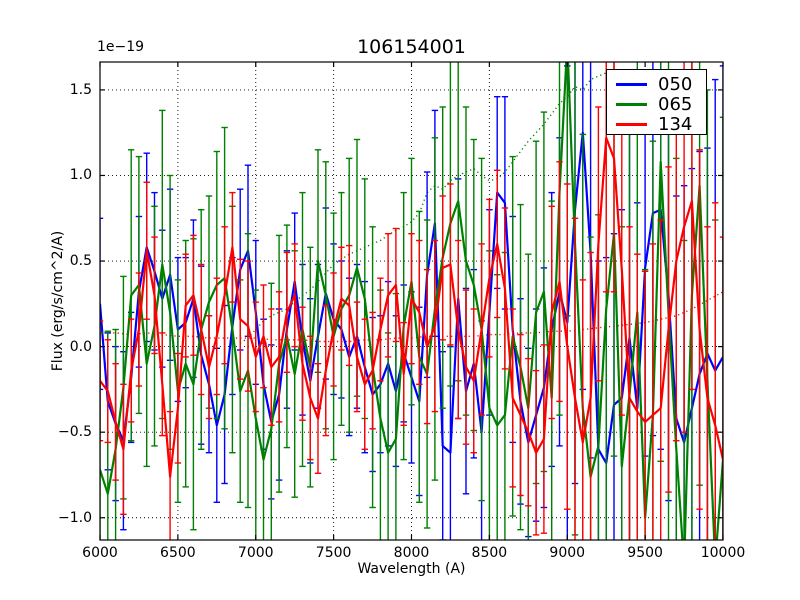  I want to click on x-tick-label: 6000, so click(100, 553).